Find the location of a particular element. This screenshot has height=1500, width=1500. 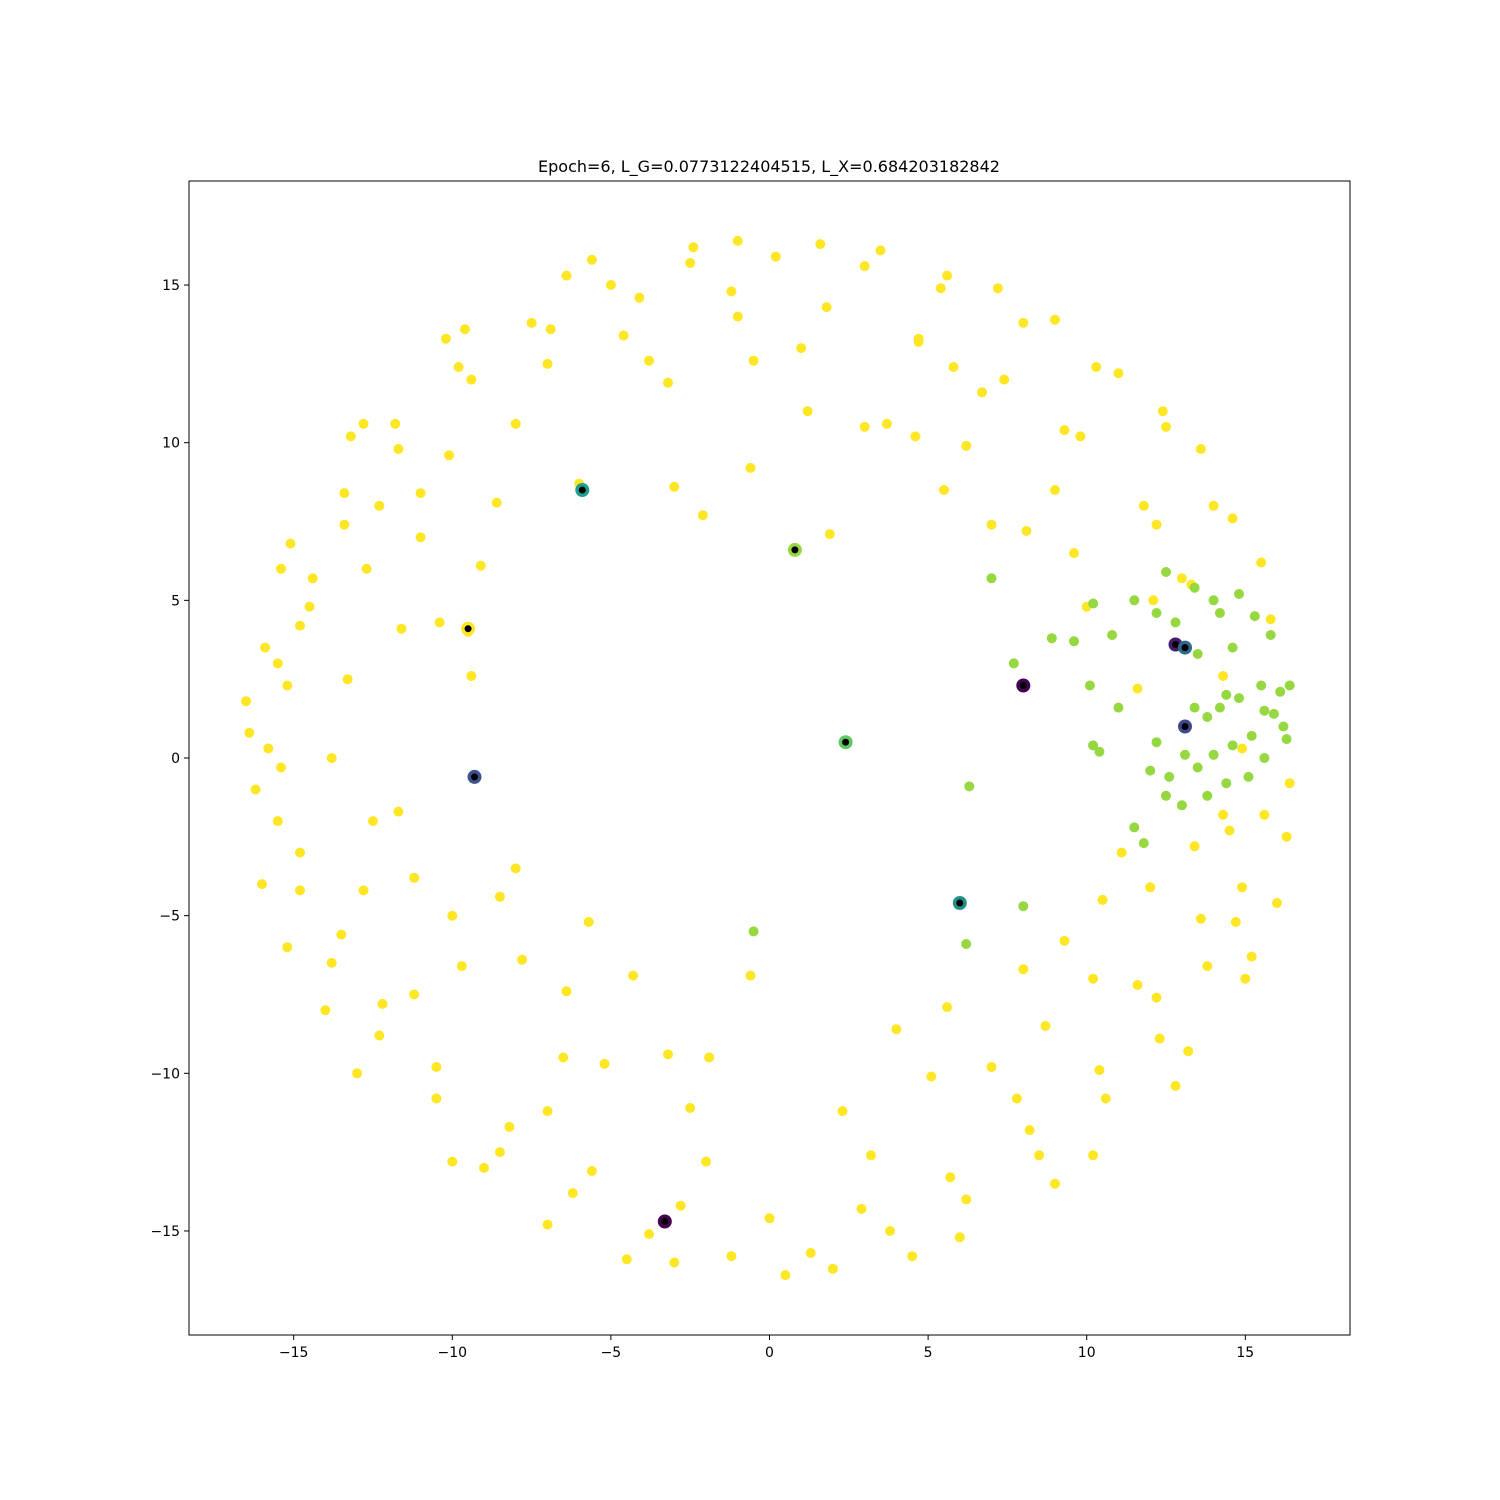

y-tick-label: 0 is located at coordinates (175, 759).